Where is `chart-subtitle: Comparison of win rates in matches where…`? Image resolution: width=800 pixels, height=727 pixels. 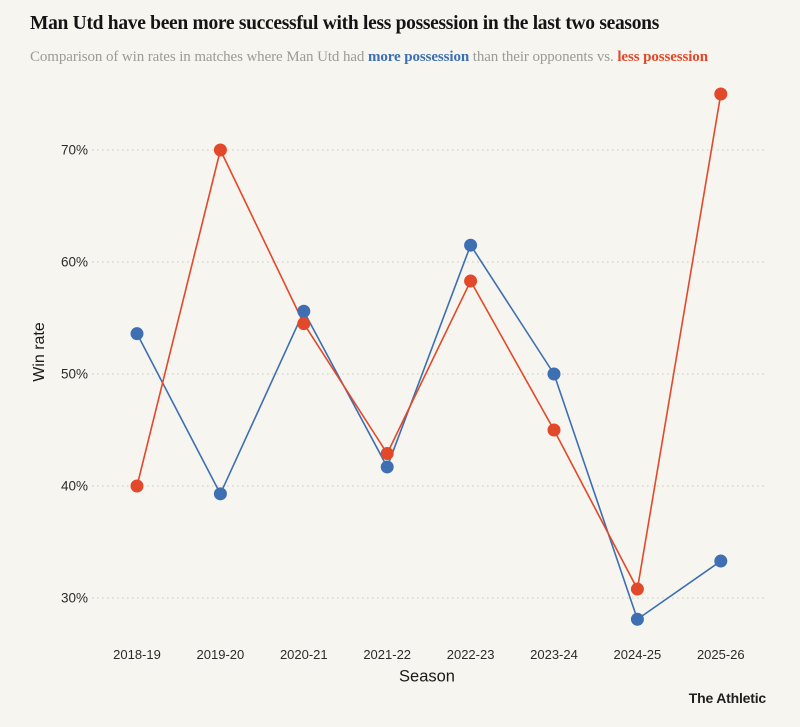 chart-subtitle: Comparison of win rates in matches where… is located at coordinates (369, 57).